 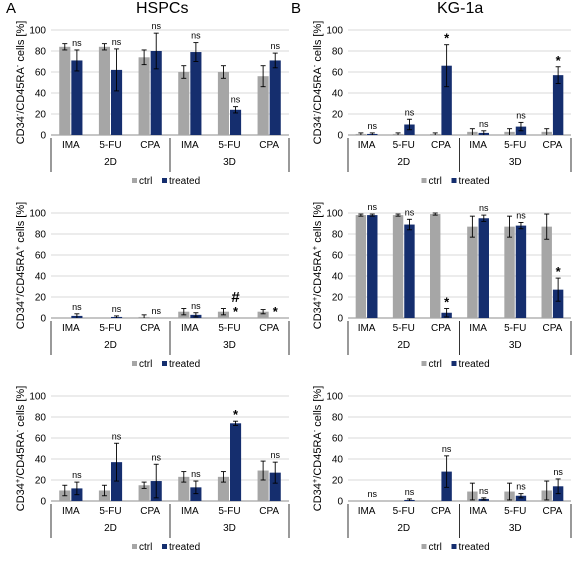 I want to click on group-label: 2D, so click(x=110, y=162).